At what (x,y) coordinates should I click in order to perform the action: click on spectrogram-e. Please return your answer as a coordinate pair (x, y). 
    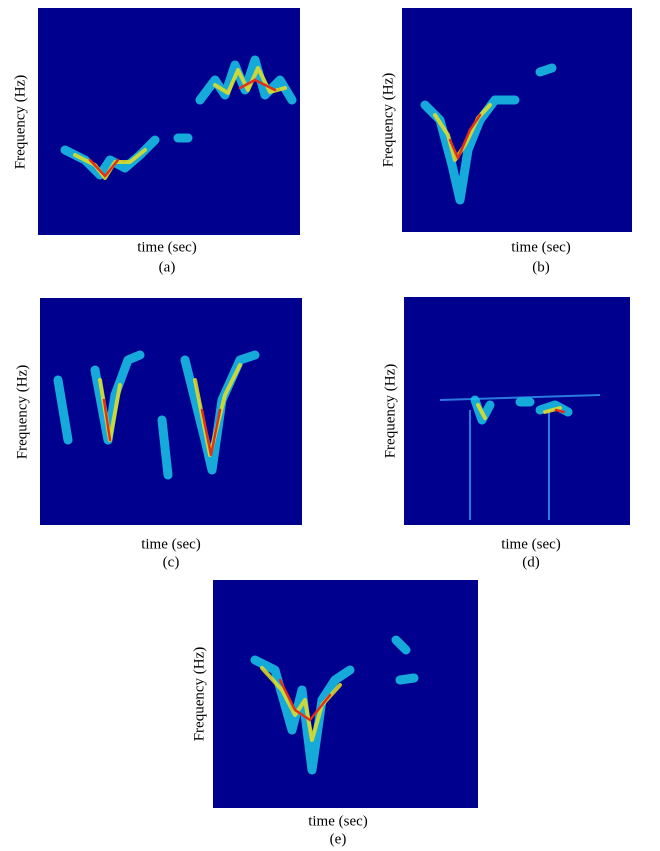
    Looking at the image, I should click on (345, 694).